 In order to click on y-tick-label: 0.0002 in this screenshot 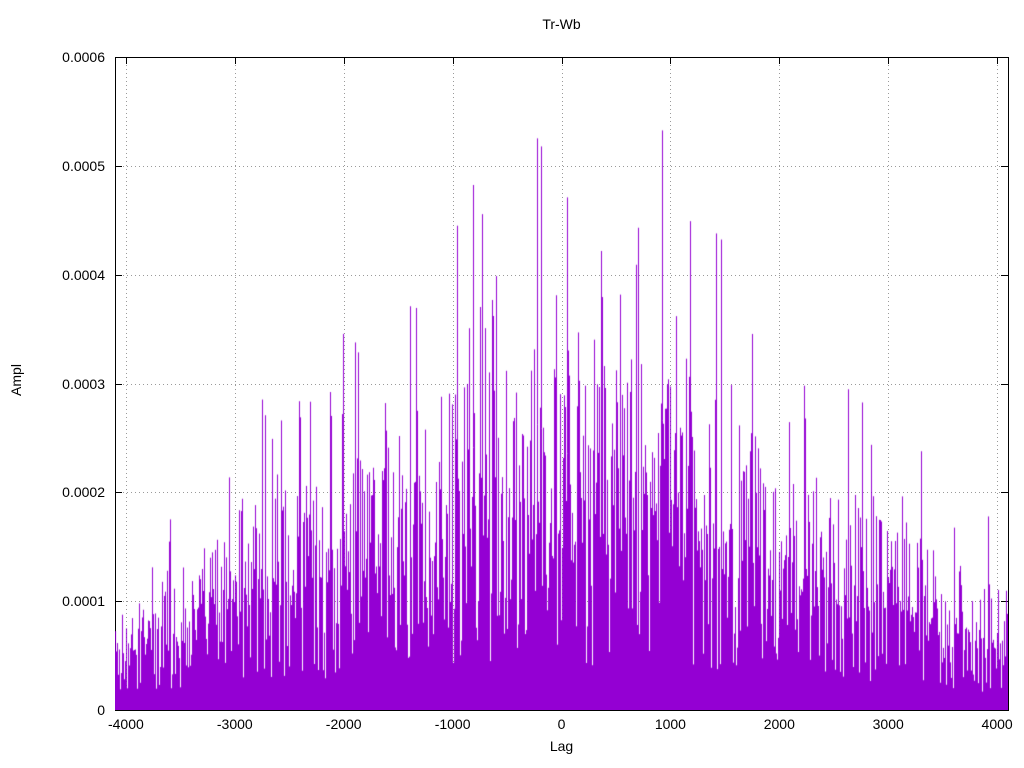, I will do `click(83, 492)`.